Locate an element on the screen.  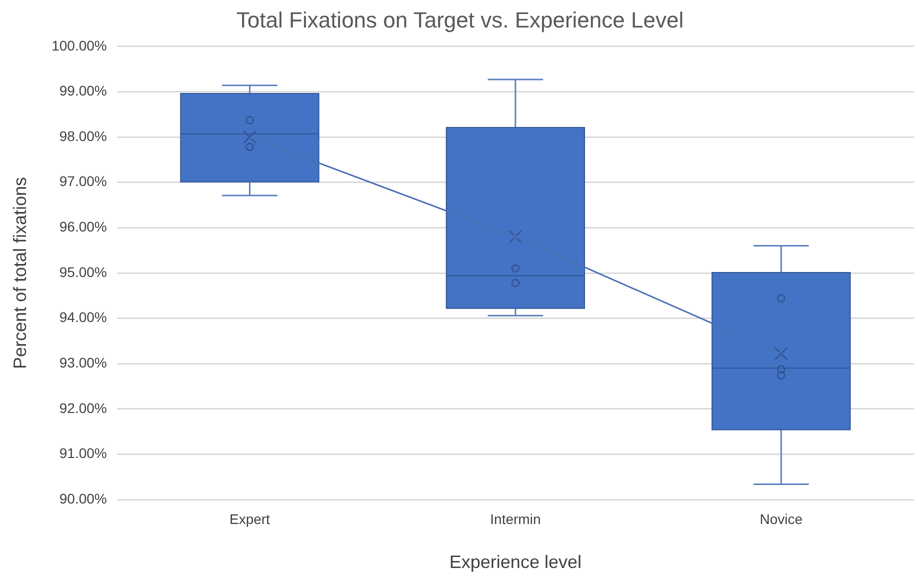
chart-title: Total Fixations on Target vs. Experience Level is located at coordinates (460, 19).